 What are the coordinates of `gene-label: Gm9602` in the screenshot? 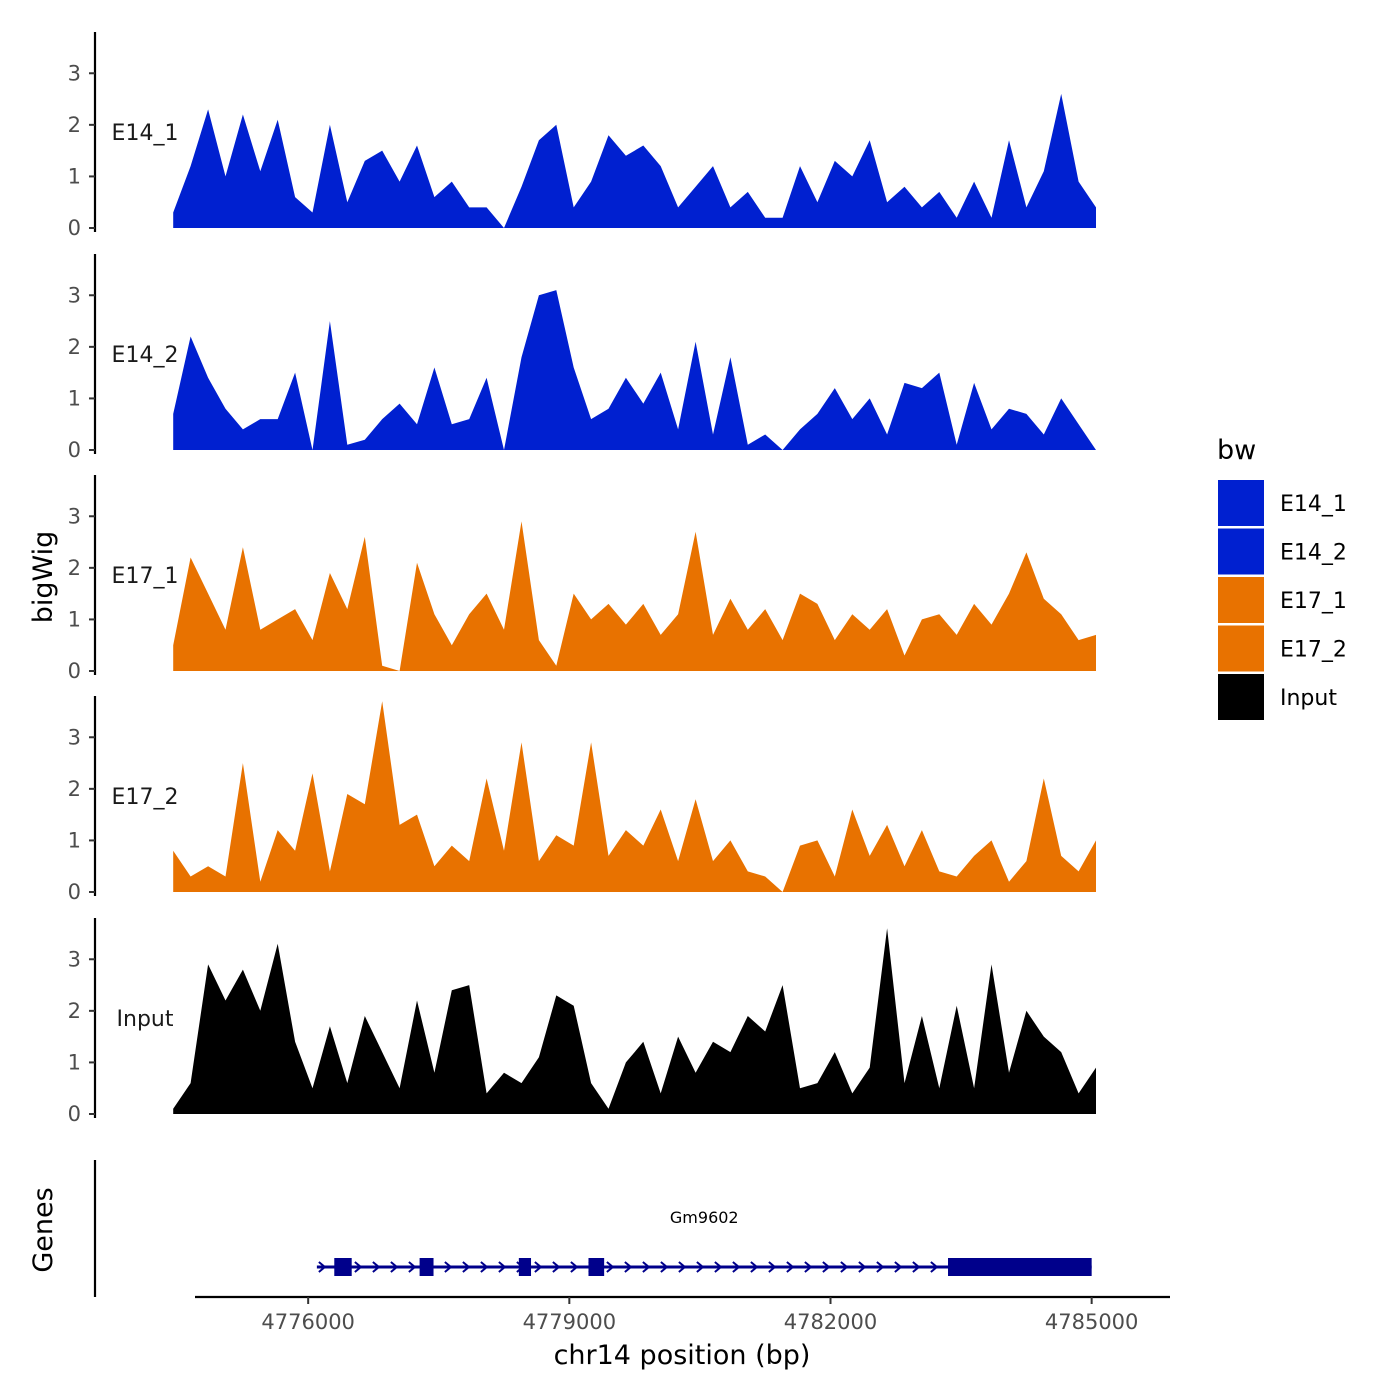 It's located at (704, 1217).